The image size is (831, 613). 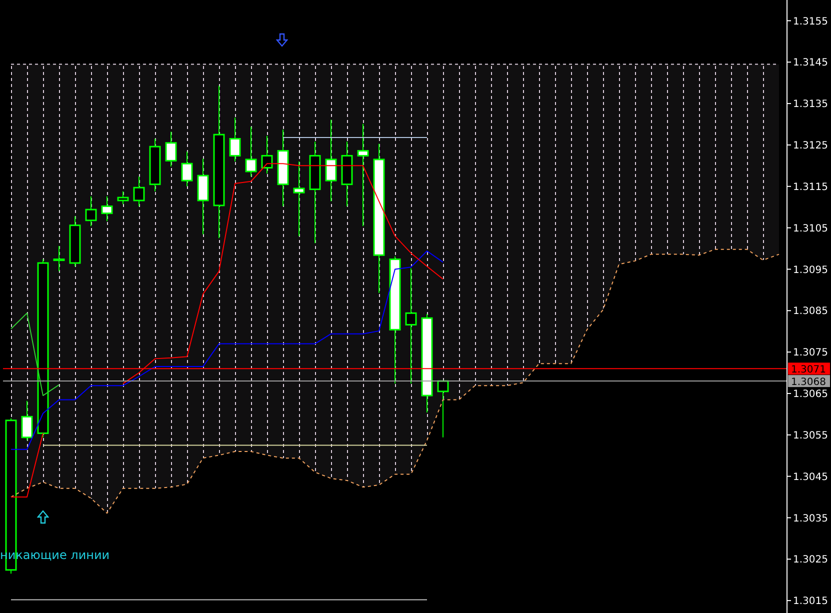 What do you see at coordinates (810, 187) in the screenshot?
I see `y-tick-label: 1.3115` at bounding box center [810, 187].